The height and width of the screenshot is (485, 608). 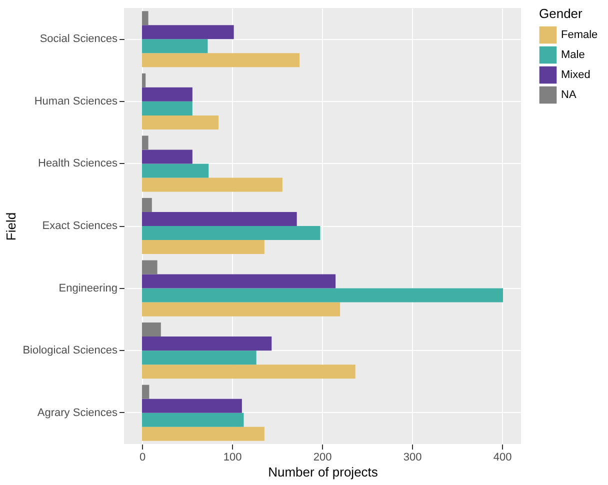 What do you see at coordinates (11, 226) in the screenshot?
I see `y-axis-title: Field` at bounding box center [11, 226].